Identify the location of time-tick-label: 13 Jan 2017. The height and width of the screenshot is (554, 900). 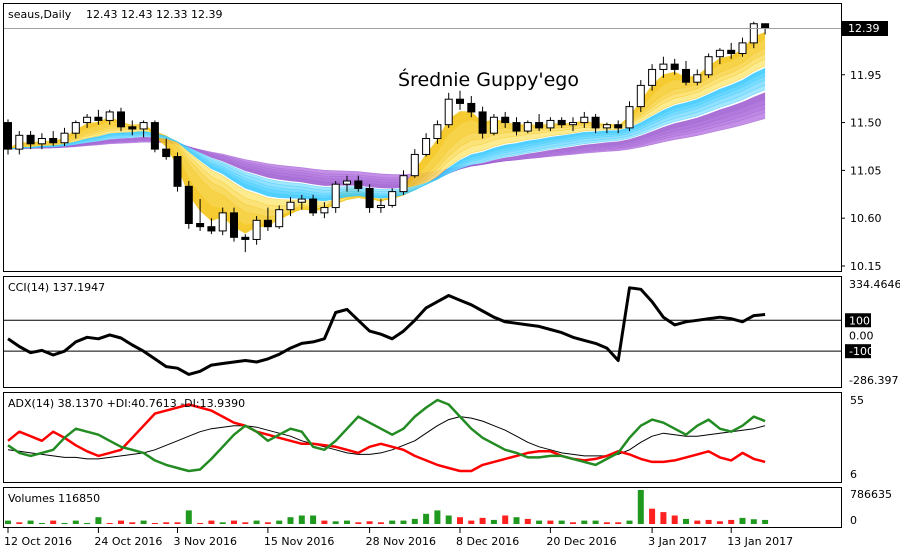
(760, 541).